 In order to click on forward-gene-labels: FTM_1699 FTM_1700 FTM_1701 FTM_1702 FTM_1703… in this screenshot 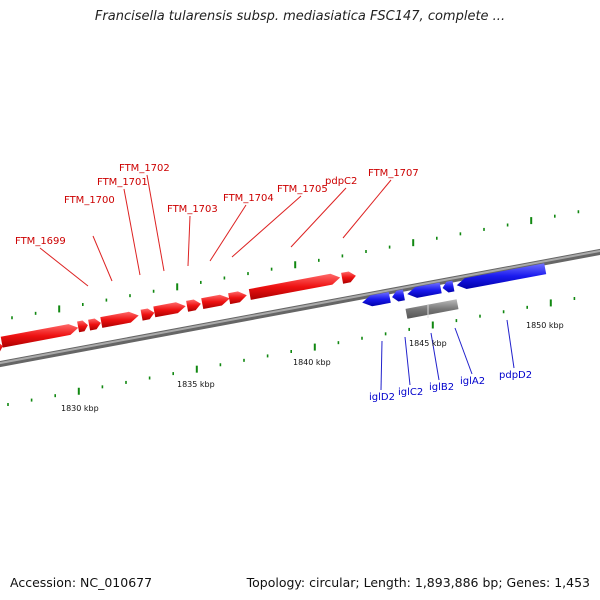, I will do `click(217, 205)`.